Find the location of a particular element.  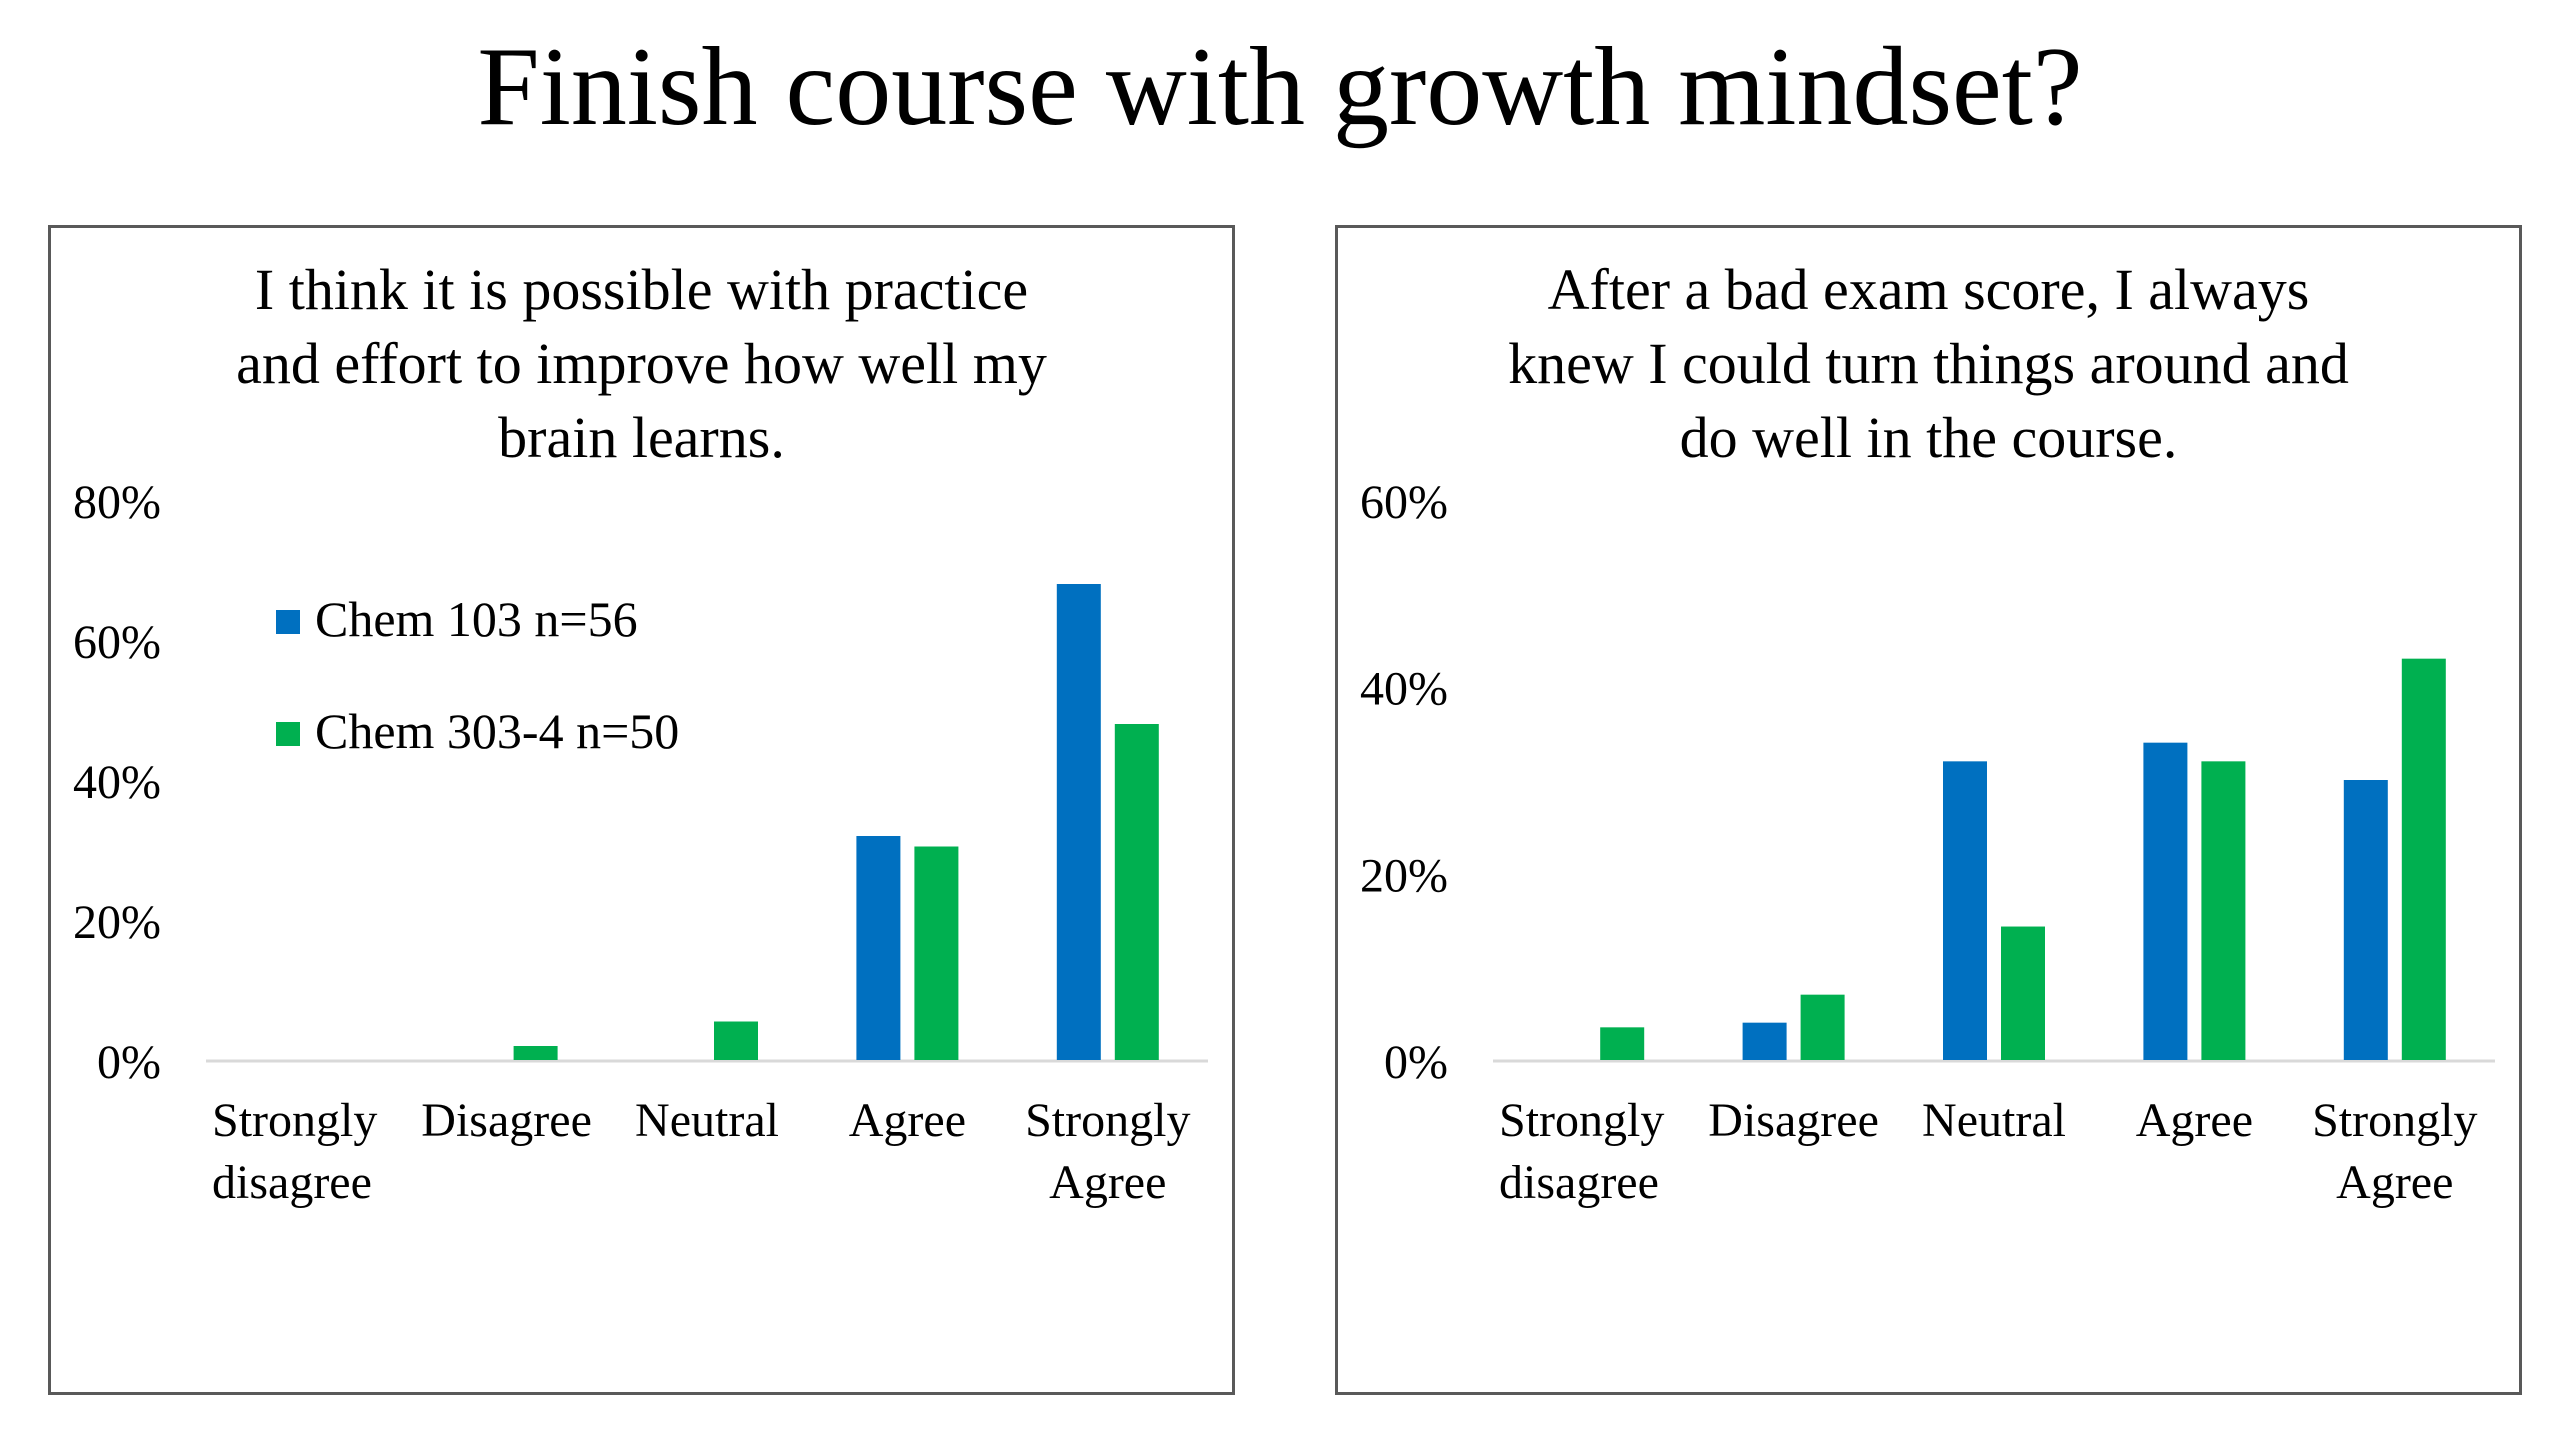

legend-label: Chem 303-4 n=50 is located at coordinates (497, 731).